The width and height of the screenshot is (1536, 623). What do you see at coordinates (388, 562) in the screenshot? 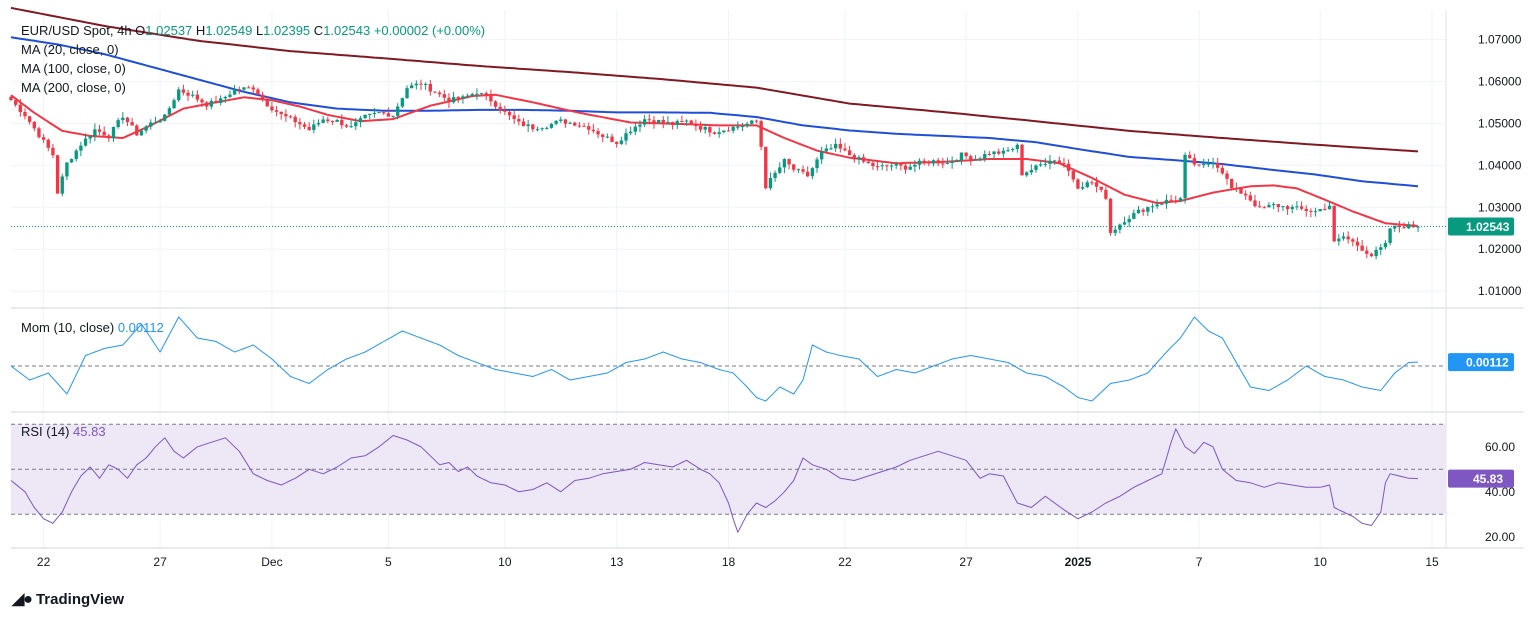
I see `time-tick-label: 5` at bounding box center [388, 562].